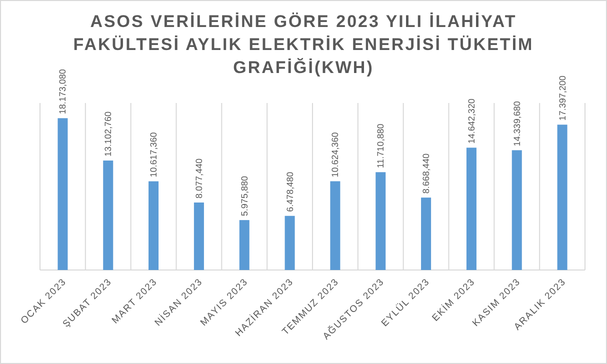  What do you see at coordinates (289, 192) in the screenshot?
I see `data-label: 6.478,480` at bounding box center [289, 192].